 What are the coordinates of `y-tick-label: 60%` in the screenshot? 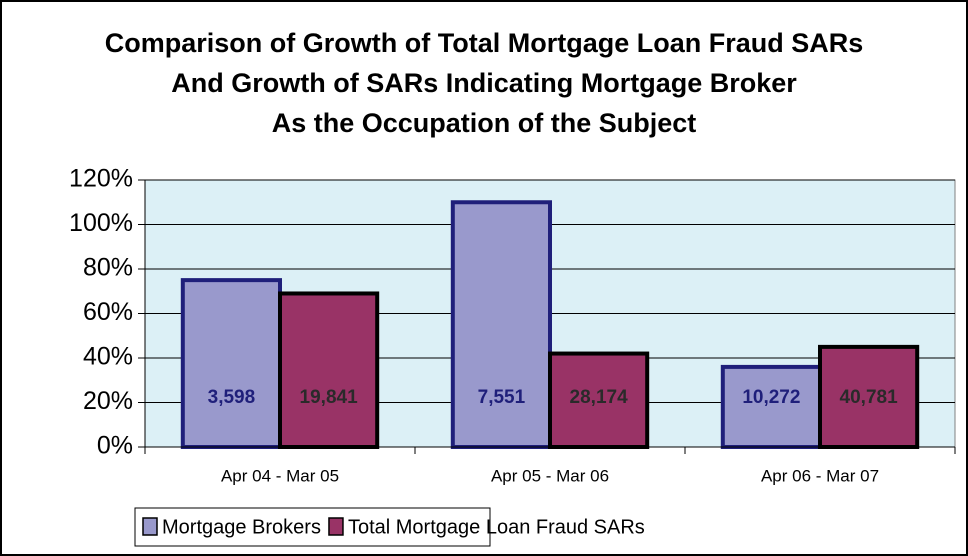 It's located at (108, 312).